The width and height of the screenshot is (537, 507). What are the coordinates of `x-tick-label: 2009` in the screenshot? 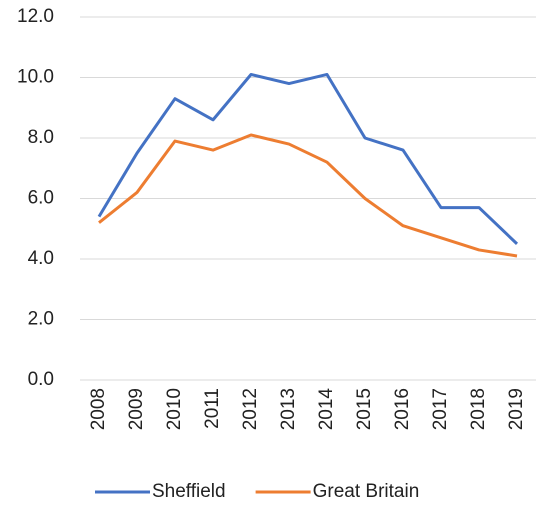 It's located at (136, 409).